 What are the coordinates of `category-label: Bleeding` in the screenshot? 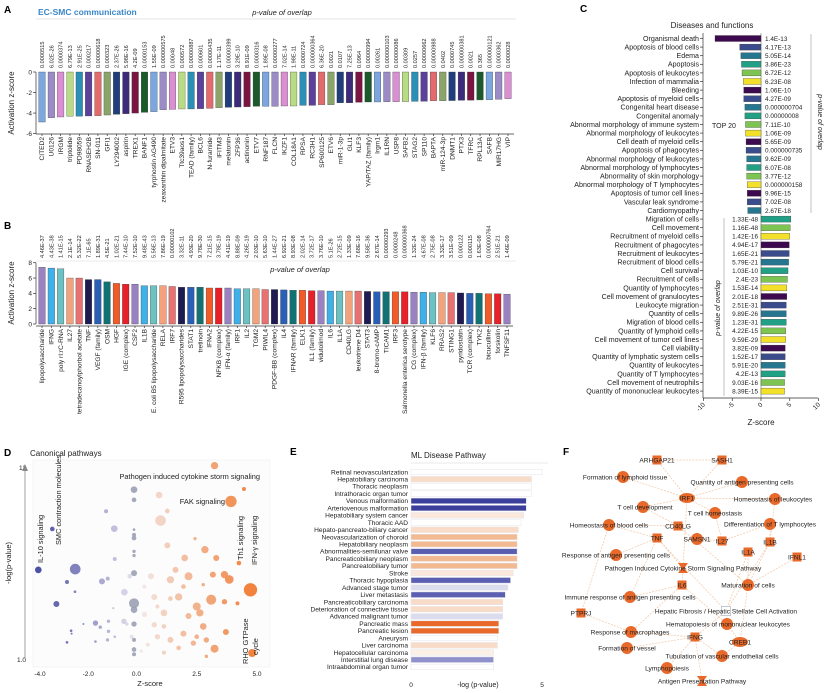 It's located at (685, 91).